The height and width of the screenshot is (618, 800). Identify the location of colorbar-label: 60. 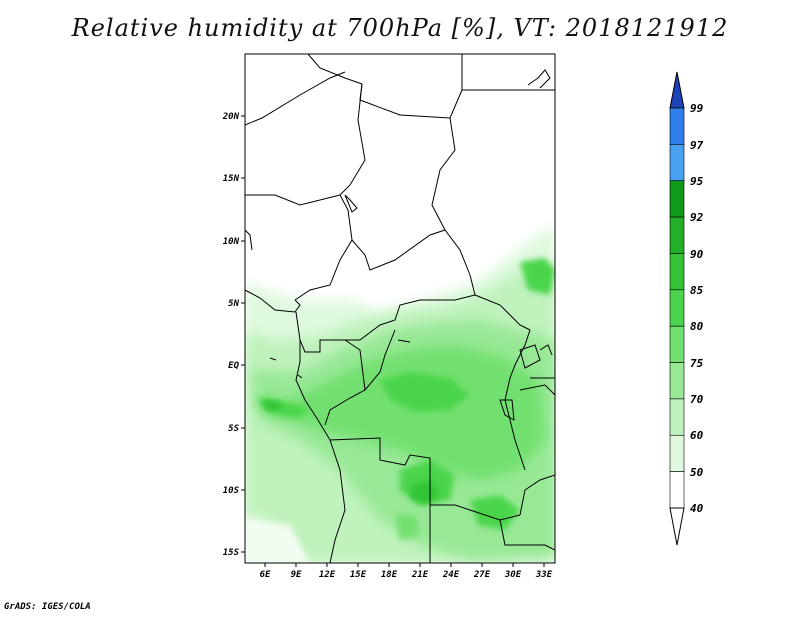
(697, 435).